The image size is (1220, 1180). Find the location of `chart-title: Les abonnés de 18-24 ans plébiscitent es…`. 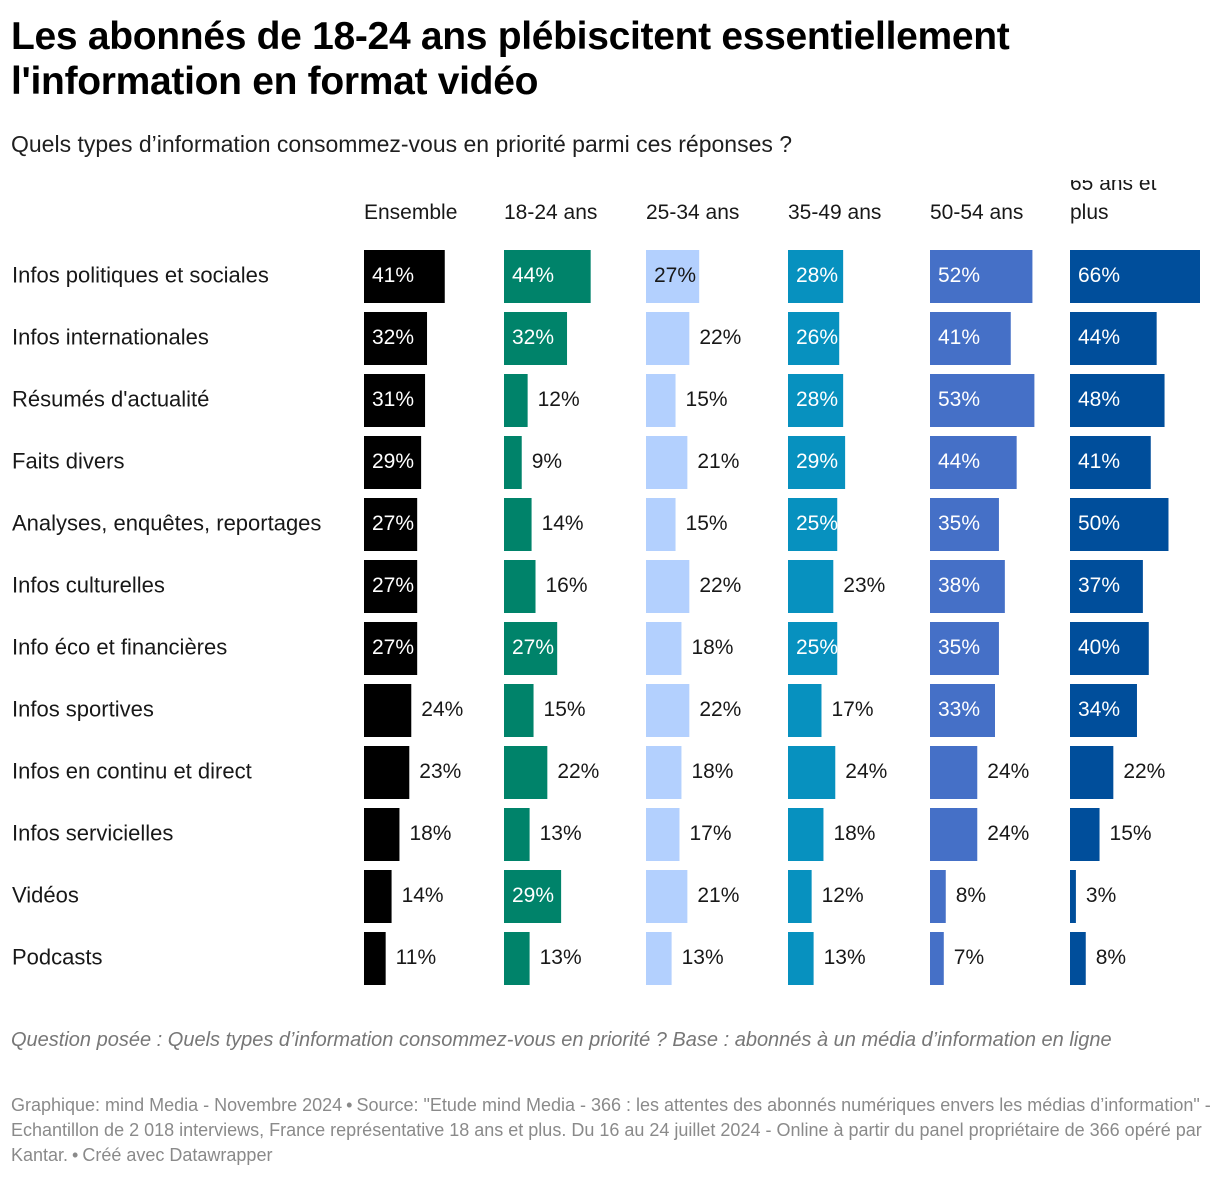

chart-title: Les abonnés de 18-24 ans plébiscitent es… is located at coordinates (510, 59).